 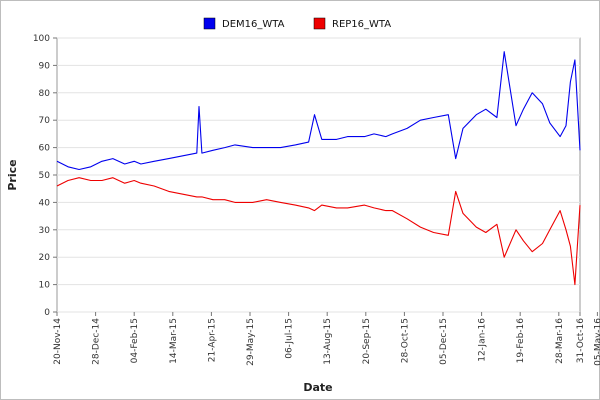 I want to click on legend-label-dem: DEM16_WTA, so click(x=253, y=24).